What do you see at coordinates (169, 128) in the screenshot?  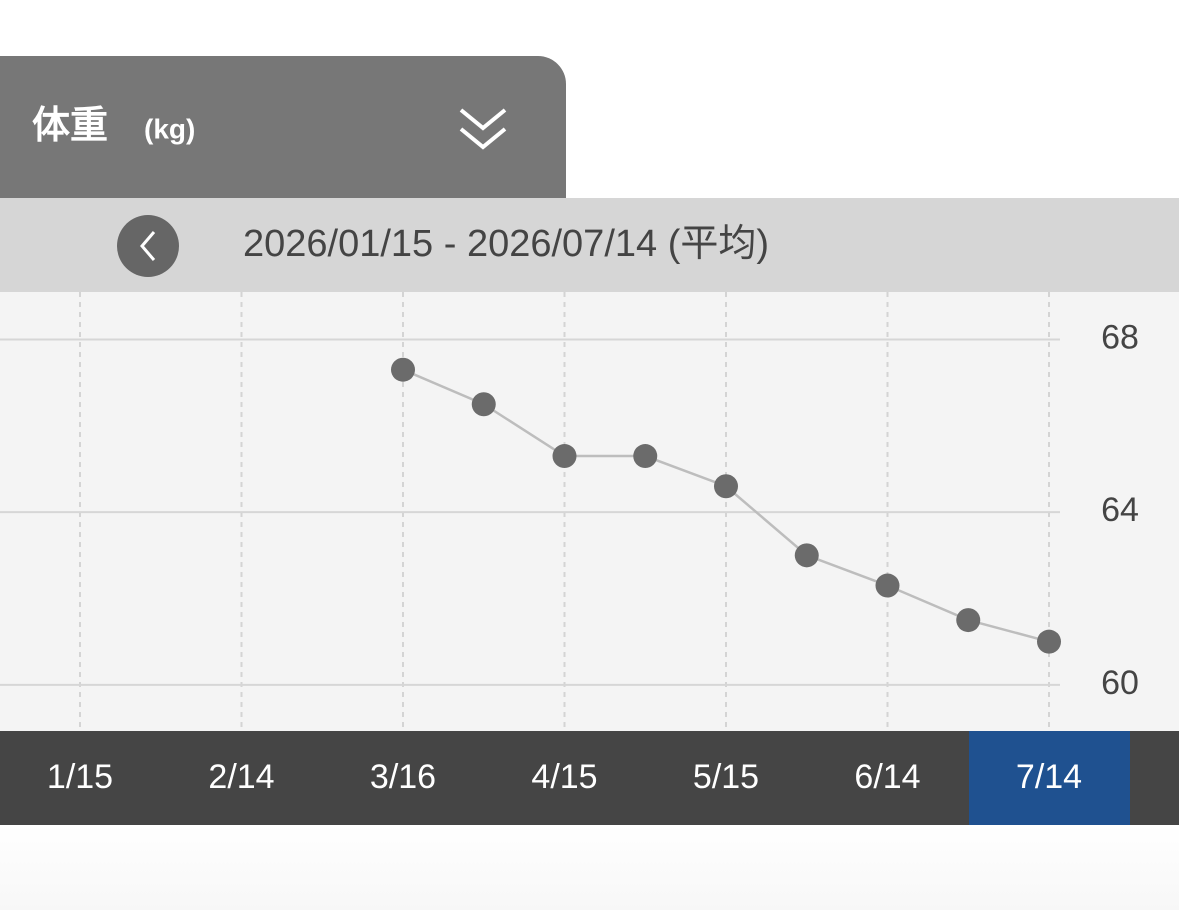 I see `header-unit: (kg)` at bounding box center [169, 128].